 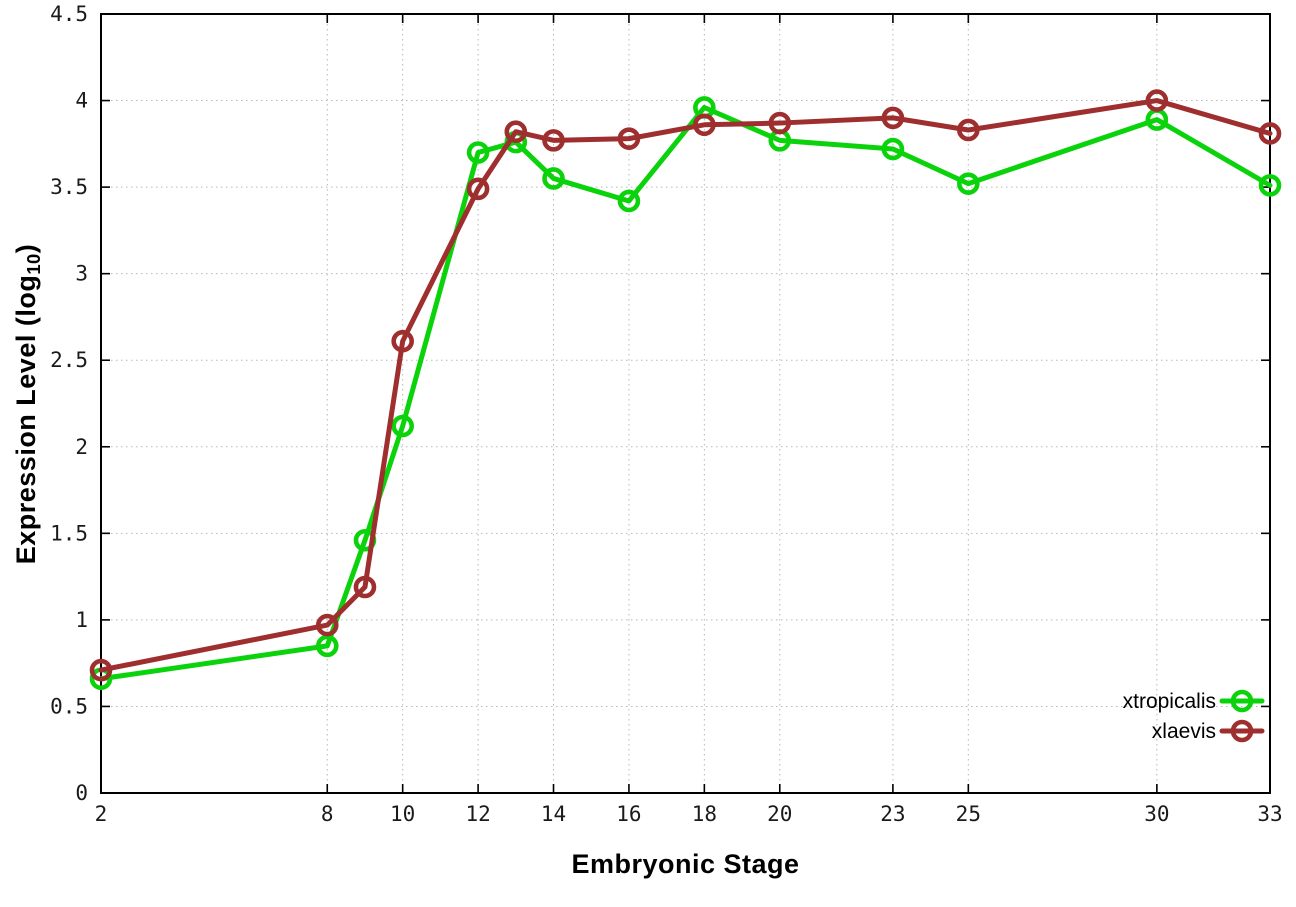 I want to click on x-tick-label: 18, so click(x=704, y=814).